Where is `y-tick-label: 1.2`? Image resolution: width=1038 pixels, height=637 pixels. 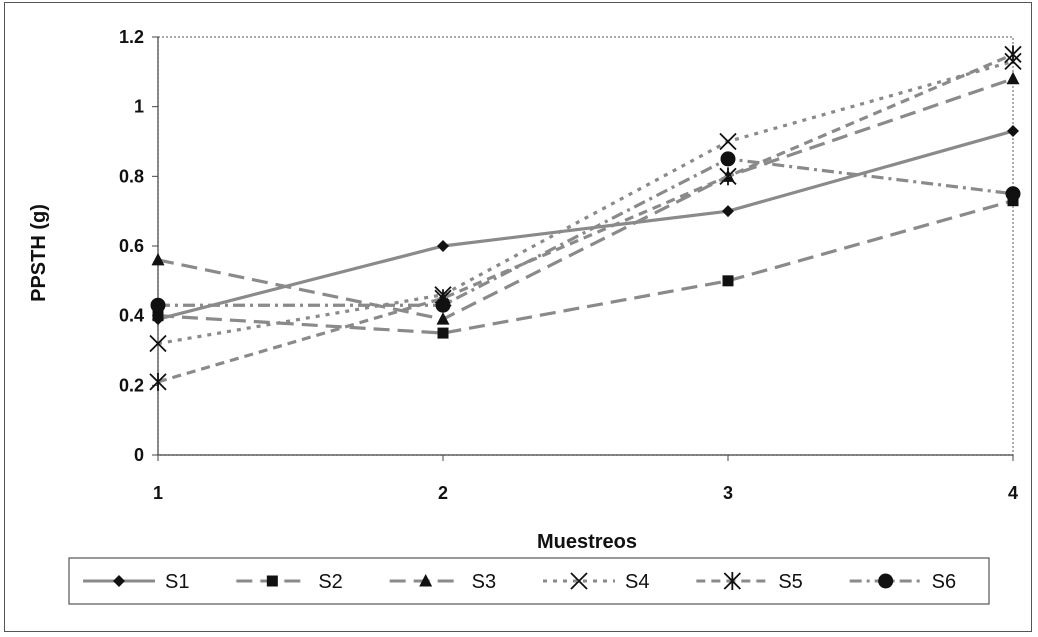
y-tick-label: 1.2 is located at coordinates (131, 37).